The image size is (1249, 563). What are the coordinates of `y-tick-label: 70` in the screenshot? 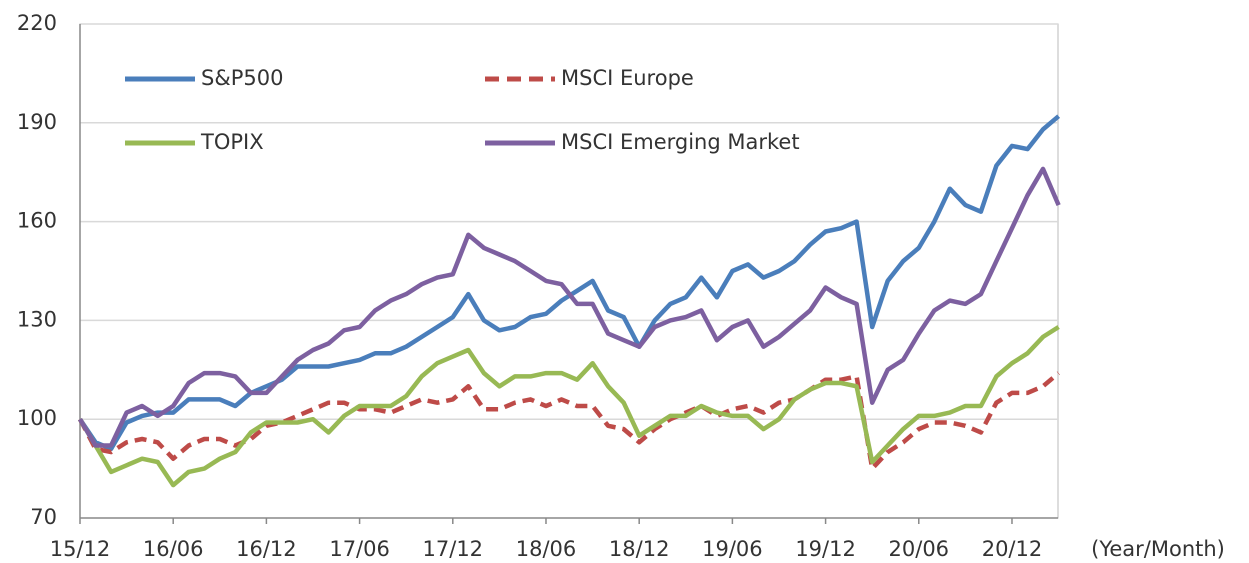 It's located at (43, 517).